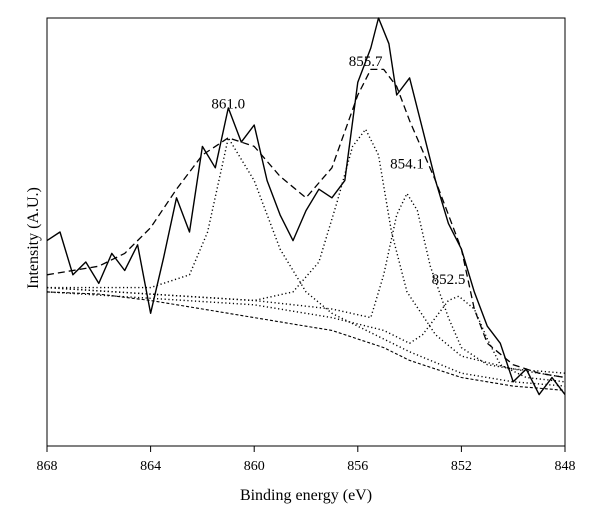 This screenshot has height=529, width=600. Describe the element at coordinates (357, 466) in the screenshot. I see `x-tick-label: 856` at that location.